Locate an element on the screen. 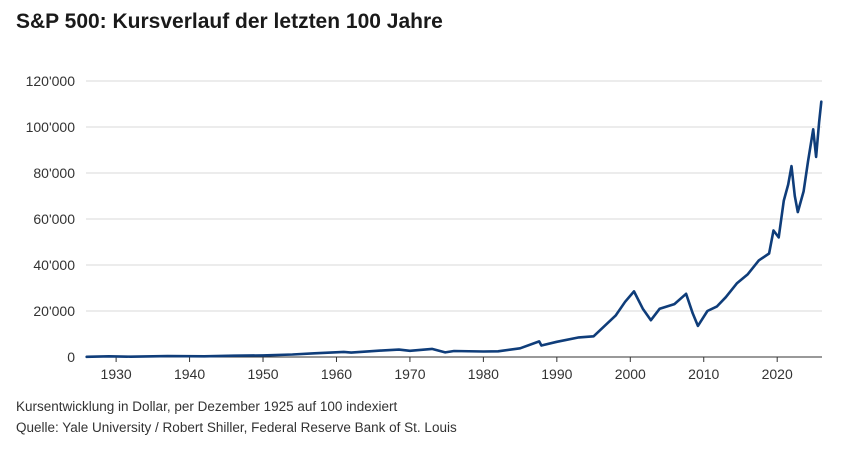 Image resolution: width=862 pixels, height=453 pixels. y-axis-ticks: 0 20'000 40'000 60'000 80'000 100'000 120'000 is located at coordinates (51, 219).